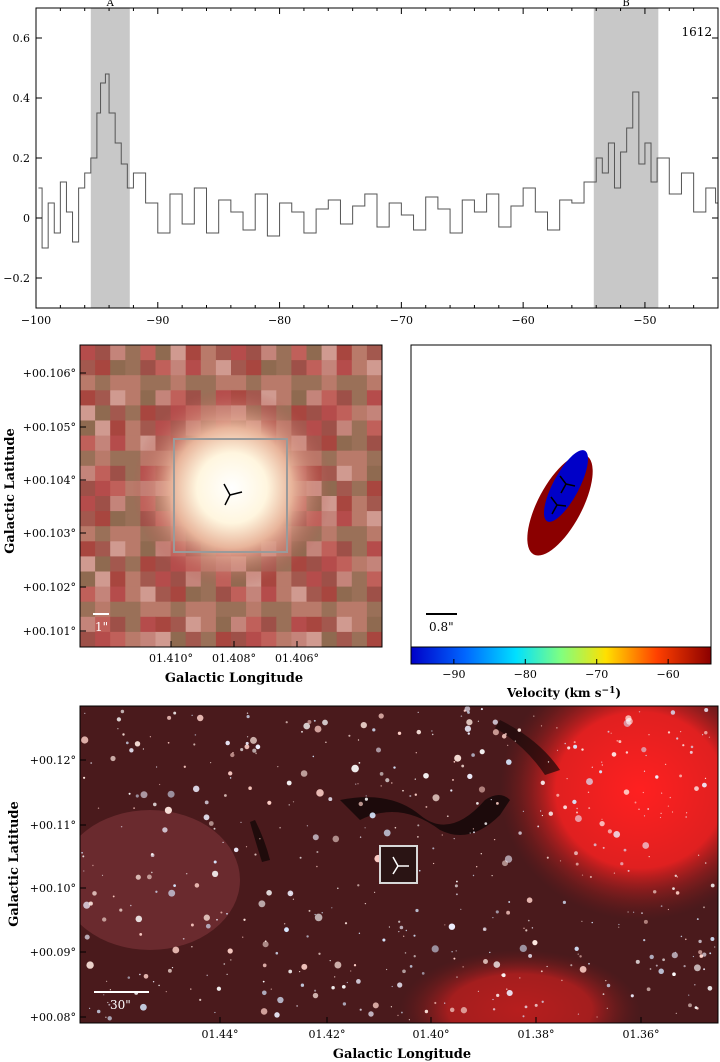  I want to click on zoom-source-glow, so click(232, 488).